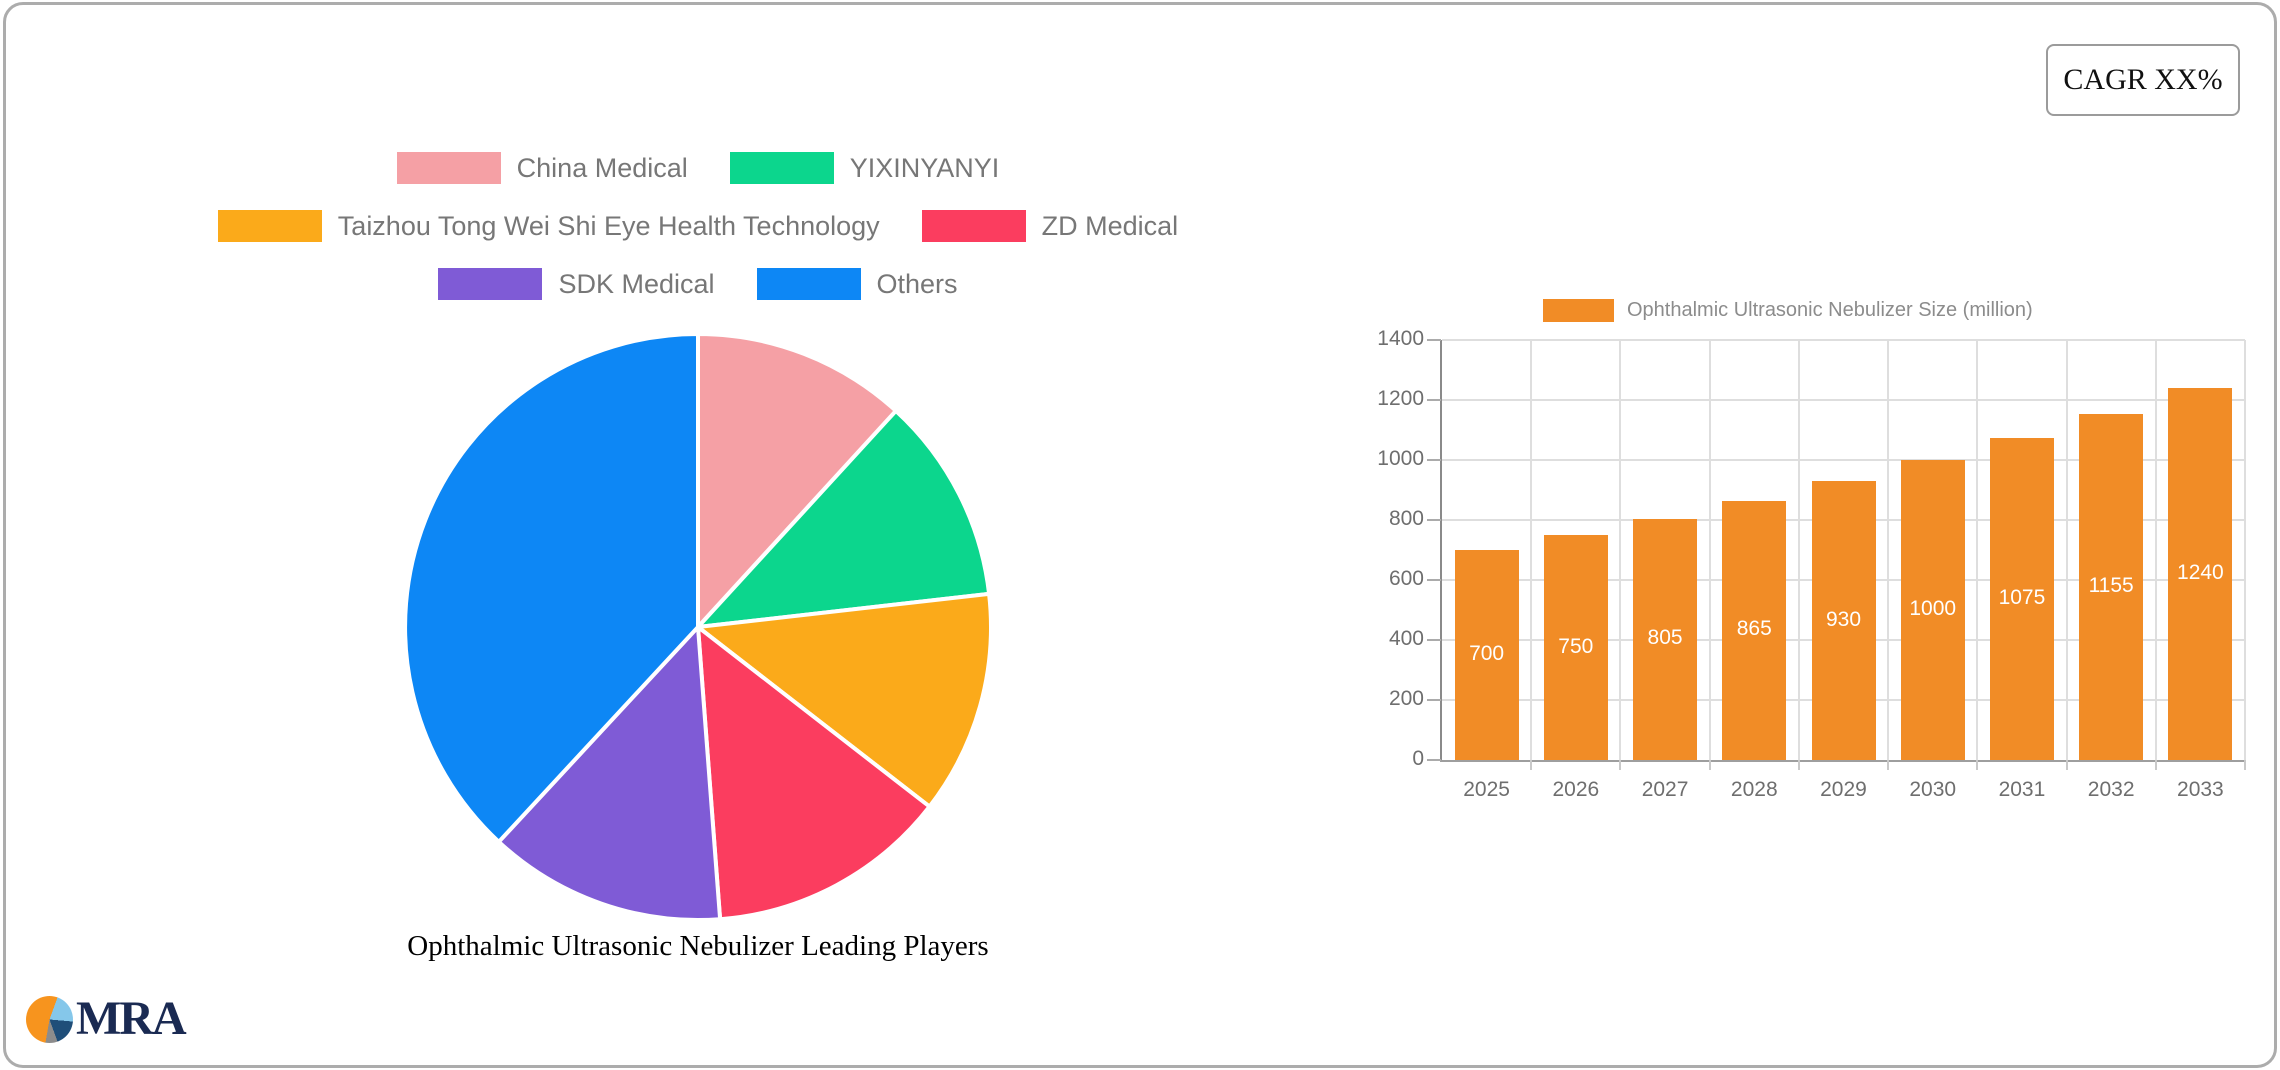  I want to click on x-axis-label: 2025, so click(1486, 789).